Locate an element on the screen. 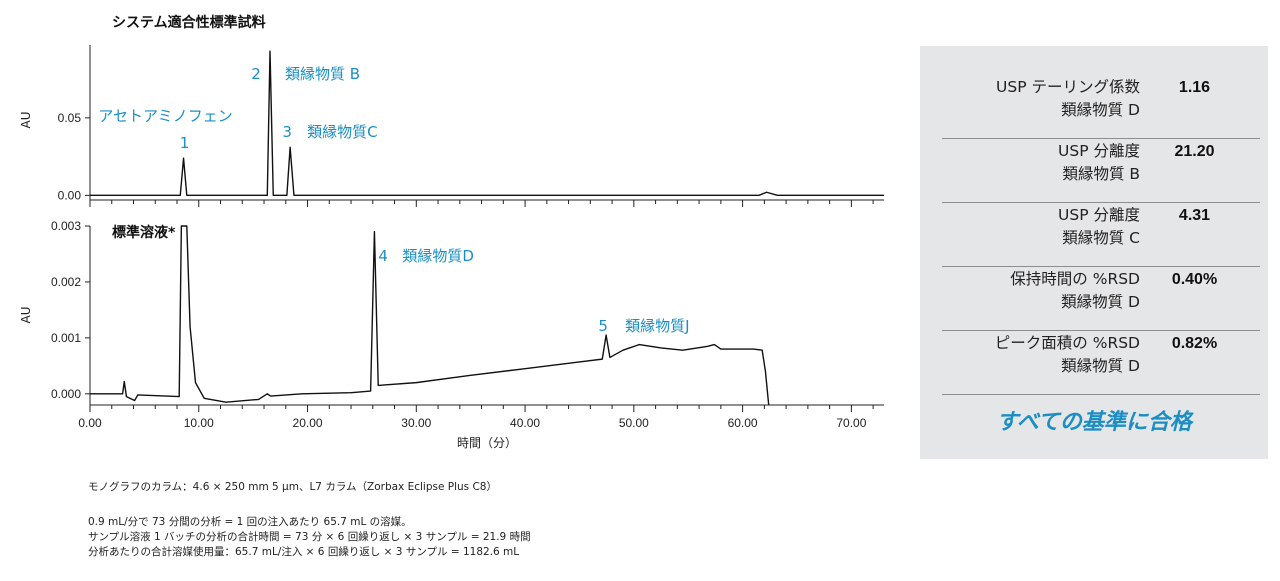  result-label: USP 分離度 類縁物質 C is located at coordinates (1099, 227).